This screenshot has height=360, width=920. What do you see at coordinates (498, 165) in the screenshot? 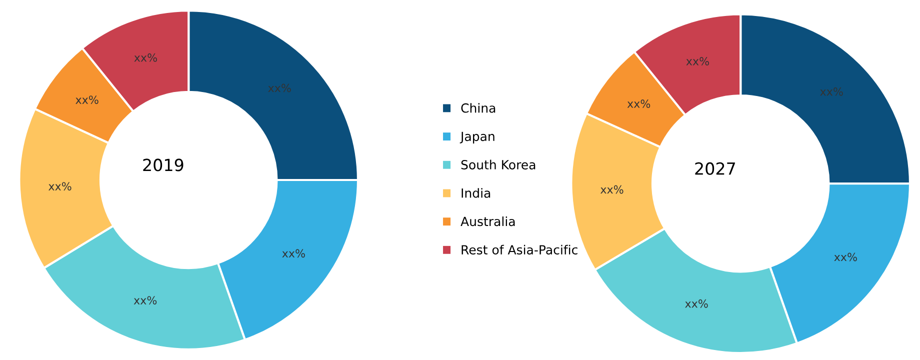
I see `legend-label: South Korea` at bounding box center [498, 165].